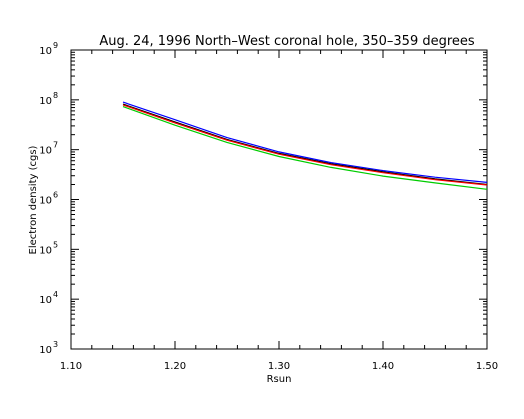 The image size is (524, 419). I want to click on data-lines, so click(305, 145).